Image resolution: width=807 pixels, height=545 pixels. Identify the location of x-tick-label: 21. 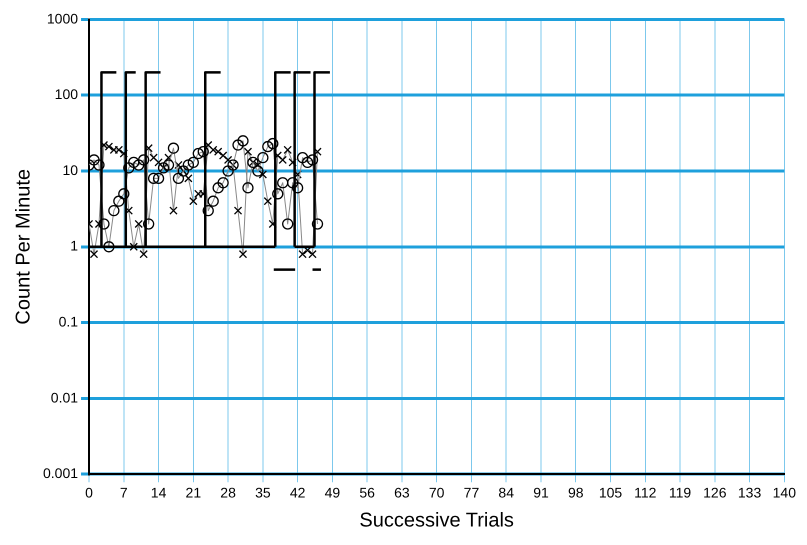
(194, 492).